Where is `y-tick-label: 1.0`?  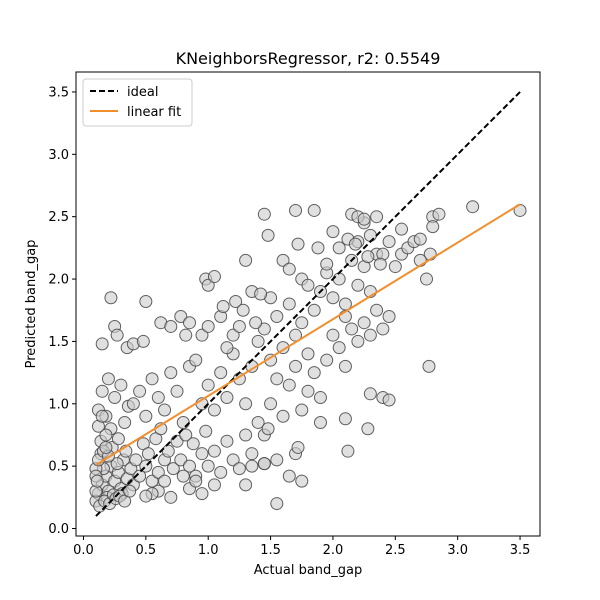 y-tick-label: 1.0 is located at coordinates (58, 404).